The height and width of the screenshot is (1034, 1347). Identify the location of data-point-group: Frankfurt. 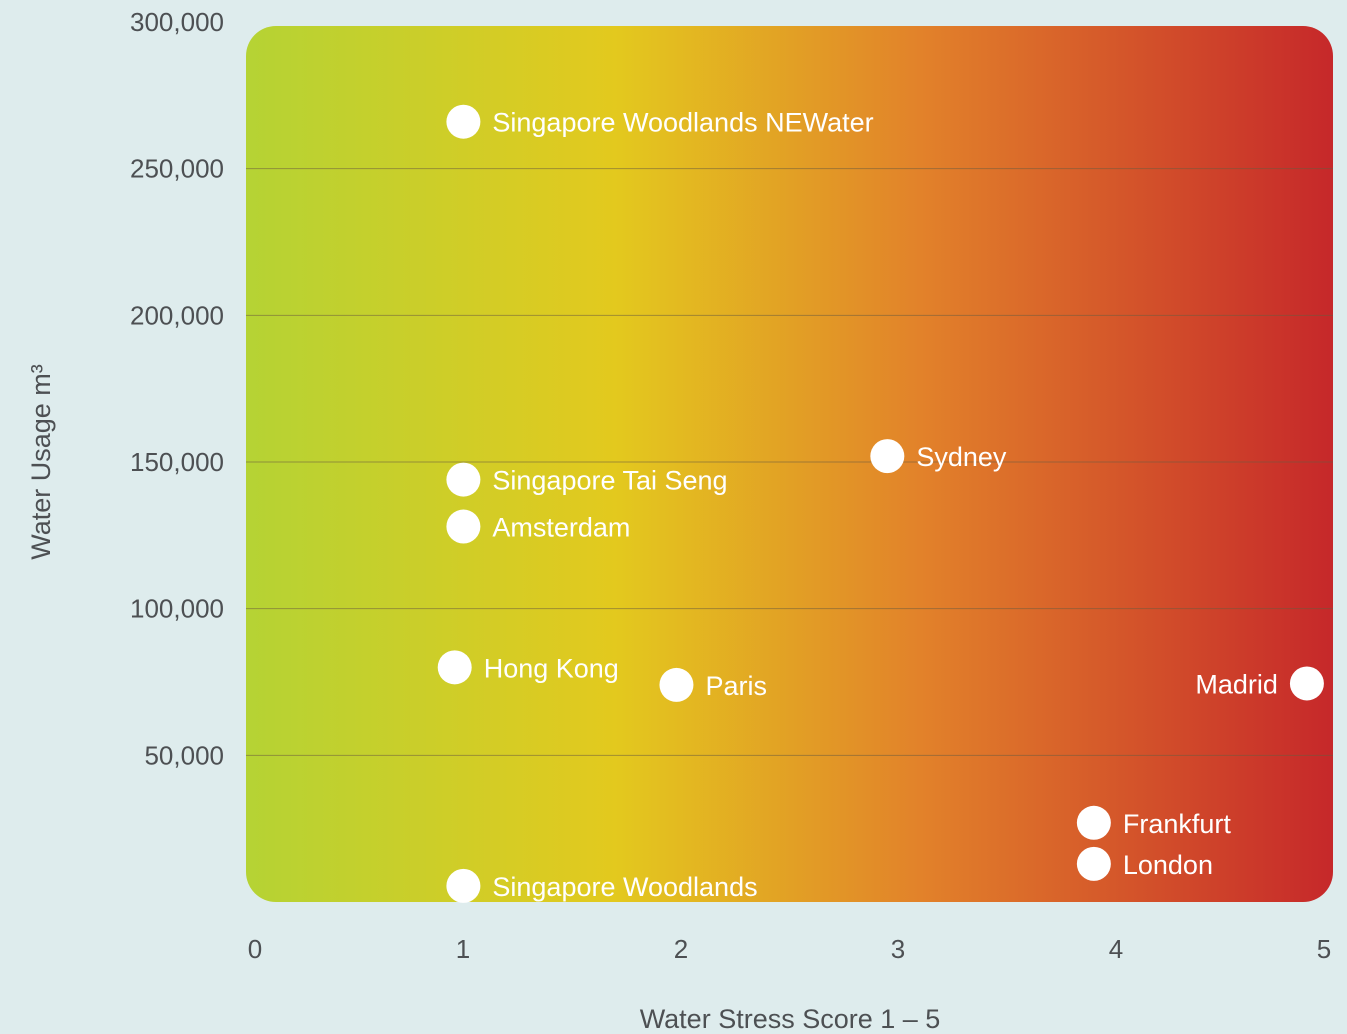
(1154, 822).